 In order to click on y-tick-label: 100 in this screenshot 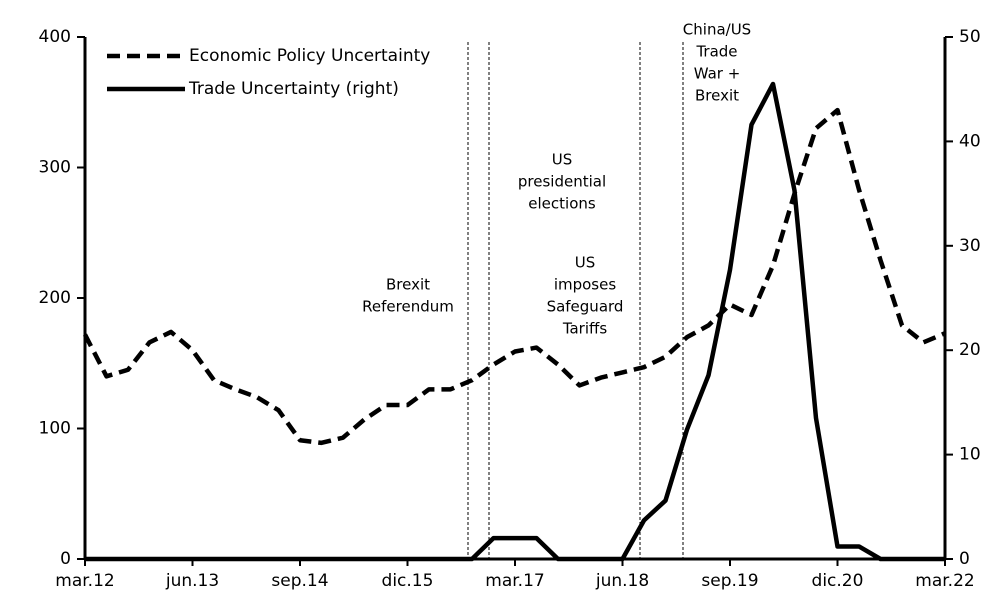, I will do `click(55, 429)`.